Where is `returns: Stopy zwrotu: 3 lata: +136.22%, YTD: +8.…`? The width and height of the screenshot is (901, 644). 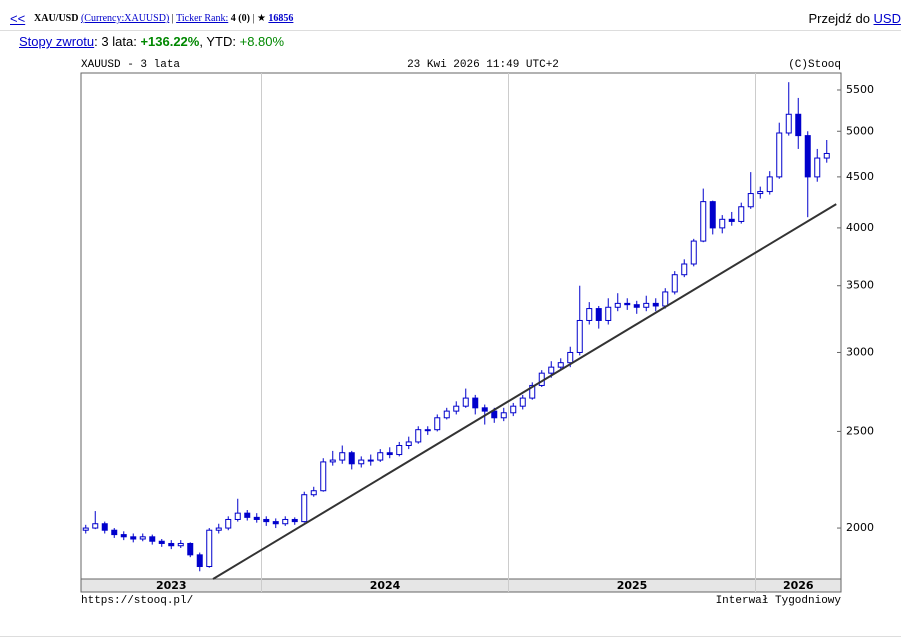 returns: Stopy zwrotu: 3 lata: +136.22%, YTD: +8.… is located at coordinates (152, 41).